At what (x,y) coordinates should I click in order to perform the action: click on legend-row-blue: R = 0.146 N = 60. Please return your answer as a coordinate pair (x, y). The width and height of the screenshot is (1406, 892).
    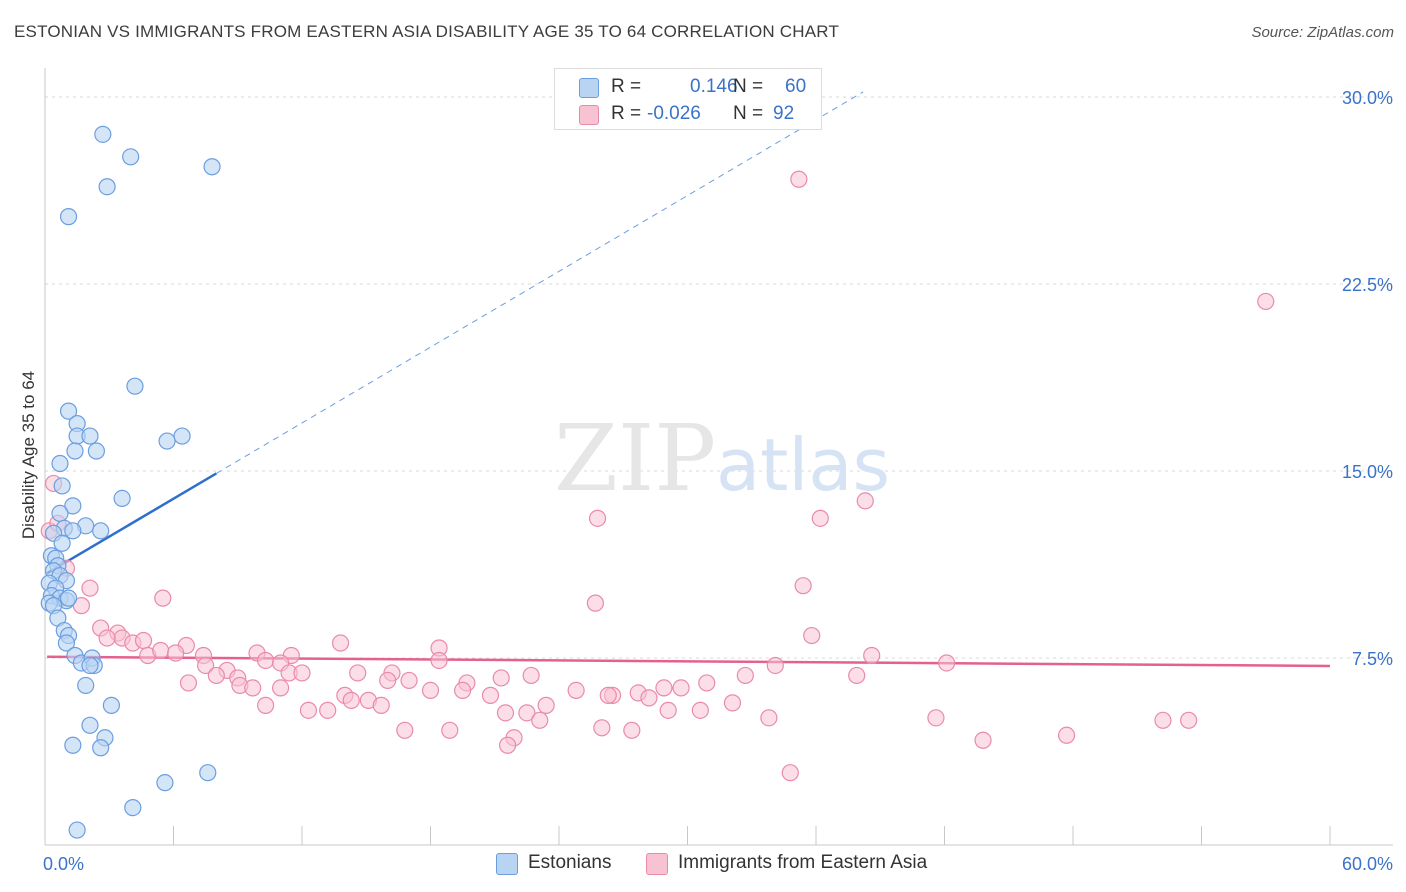
    Looking at the image, I should click on (692, 87).